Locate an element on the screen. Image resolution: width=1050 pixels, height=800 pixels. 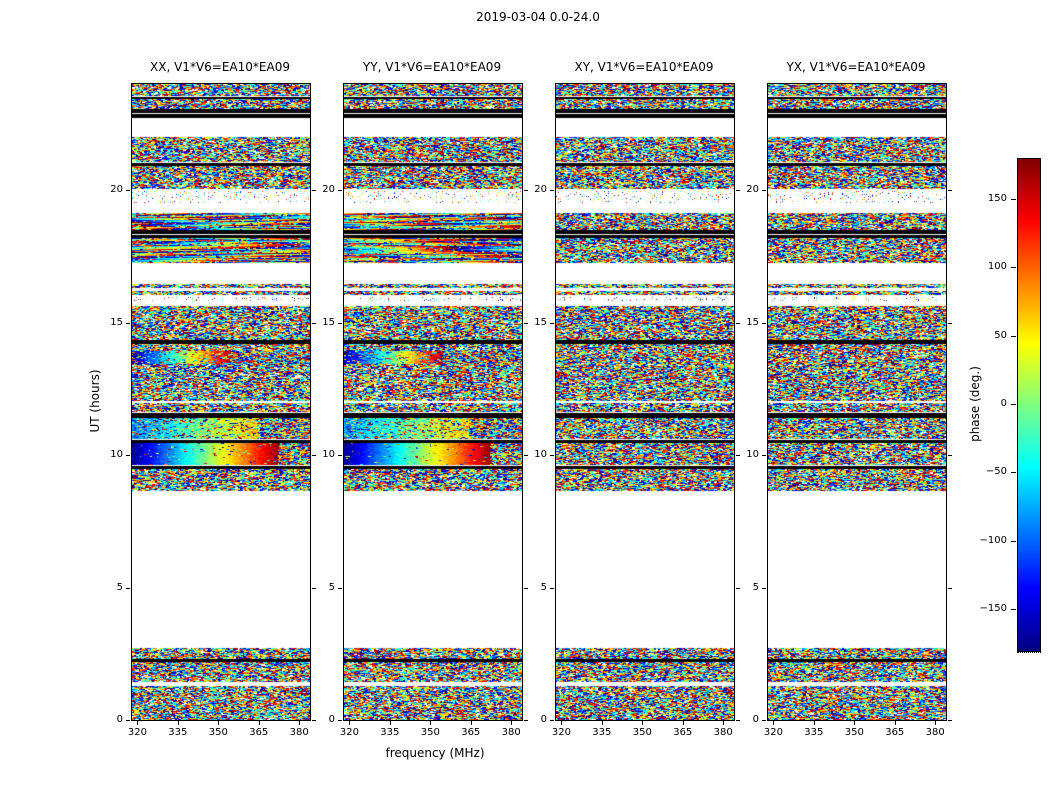
heatmap-panel-yy is located at coordinates (433, 402).